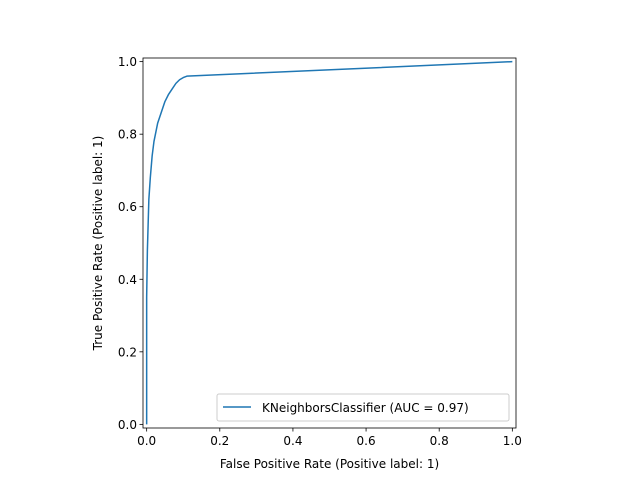  Describe the element at coordinates (127, 280) in the screenshot. I see `y-tick-label: 0.4` at that location.